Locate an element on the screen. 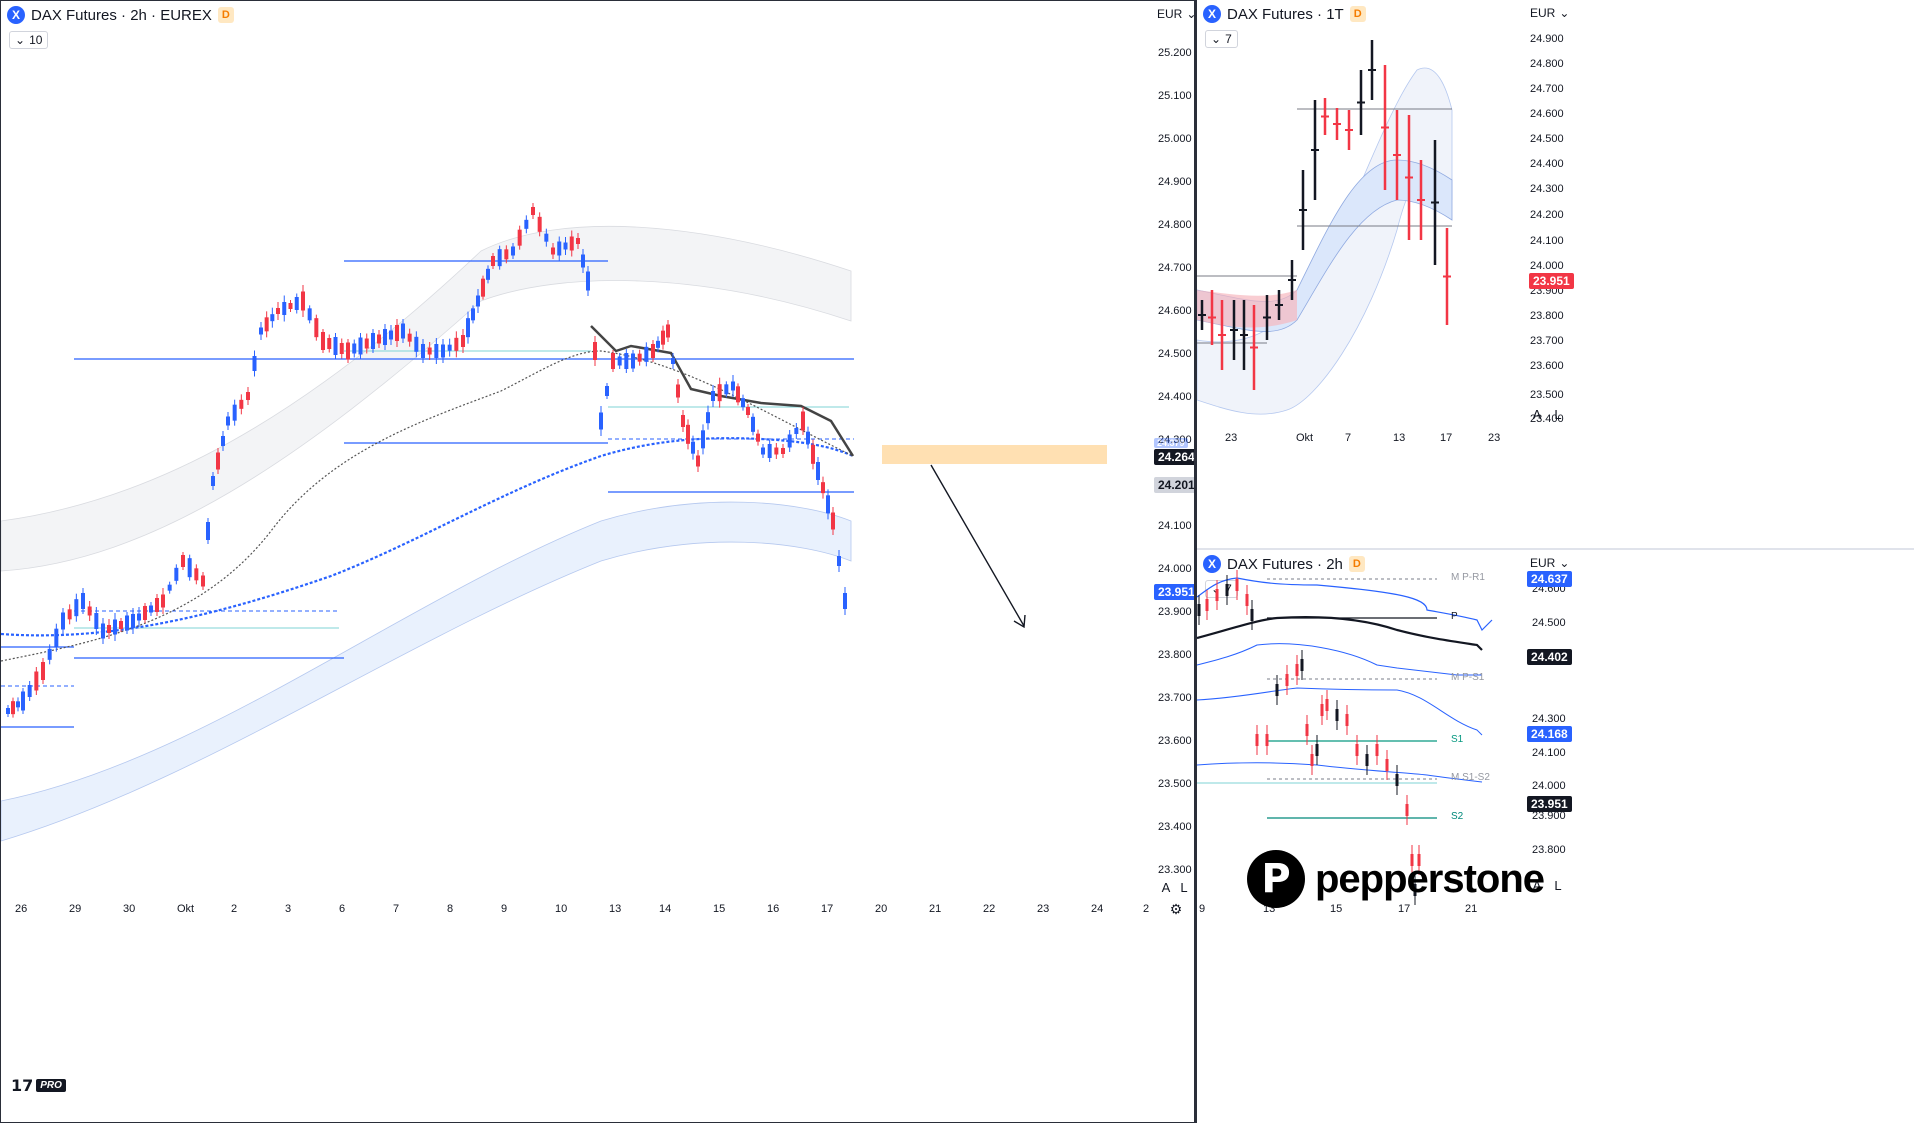 This screenshot has height=1123, width=1914. price-tick-label: 23.600 is located at coordinates (1547, 366).